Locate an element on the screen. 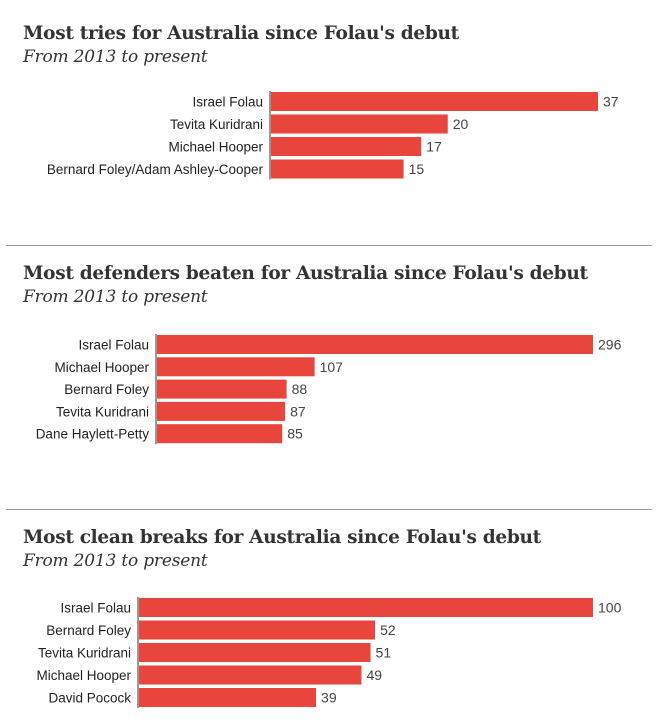  data-label: 51 is located at coordinates (384, 653).